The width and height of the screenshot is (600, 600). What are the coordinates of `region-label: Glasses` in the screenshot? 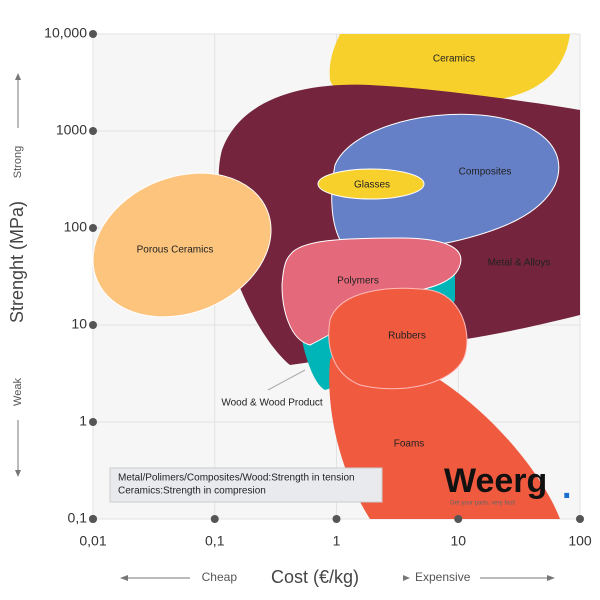 It's located at (372, 185).